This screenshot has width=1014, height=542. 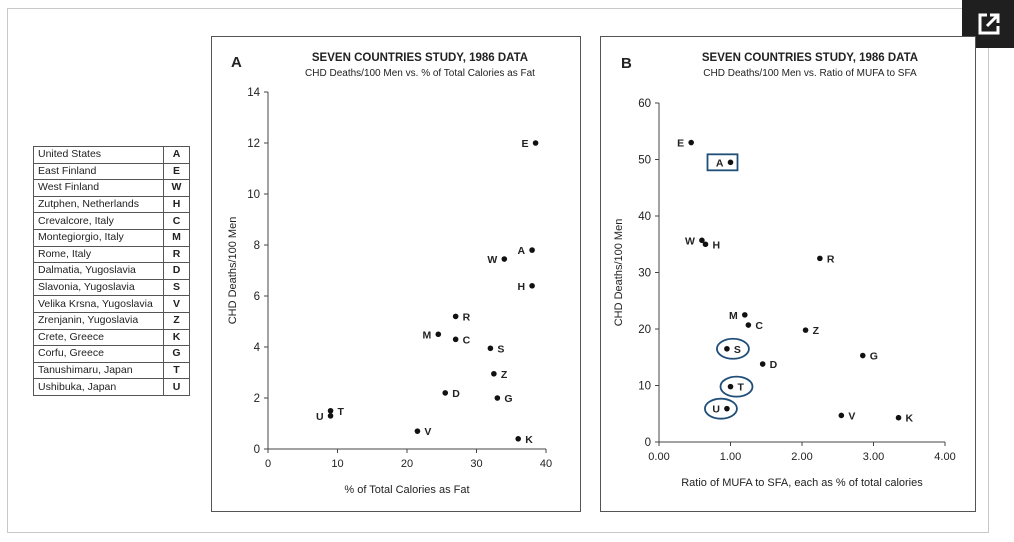 What do you see at coordinates (98, 171) in the screenshot?
I see `legend-country: East Finland` at bounding box center [98, 171].